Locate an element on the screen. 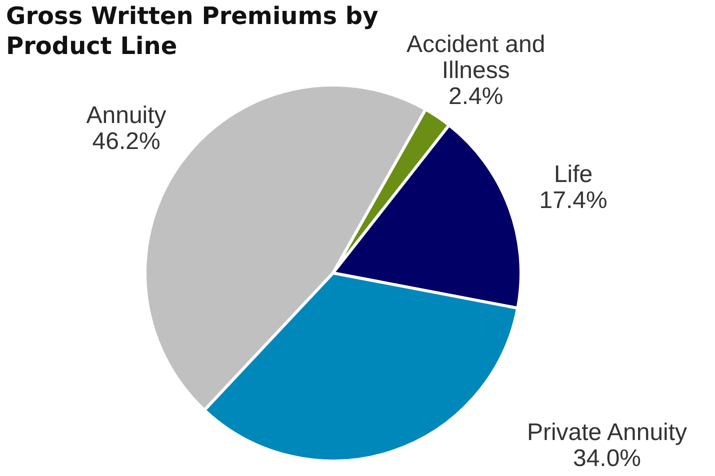 Image resolution: width=715 pixels, height=476 pixels. data-label: 34.0% is located at coordinates (607, 458).